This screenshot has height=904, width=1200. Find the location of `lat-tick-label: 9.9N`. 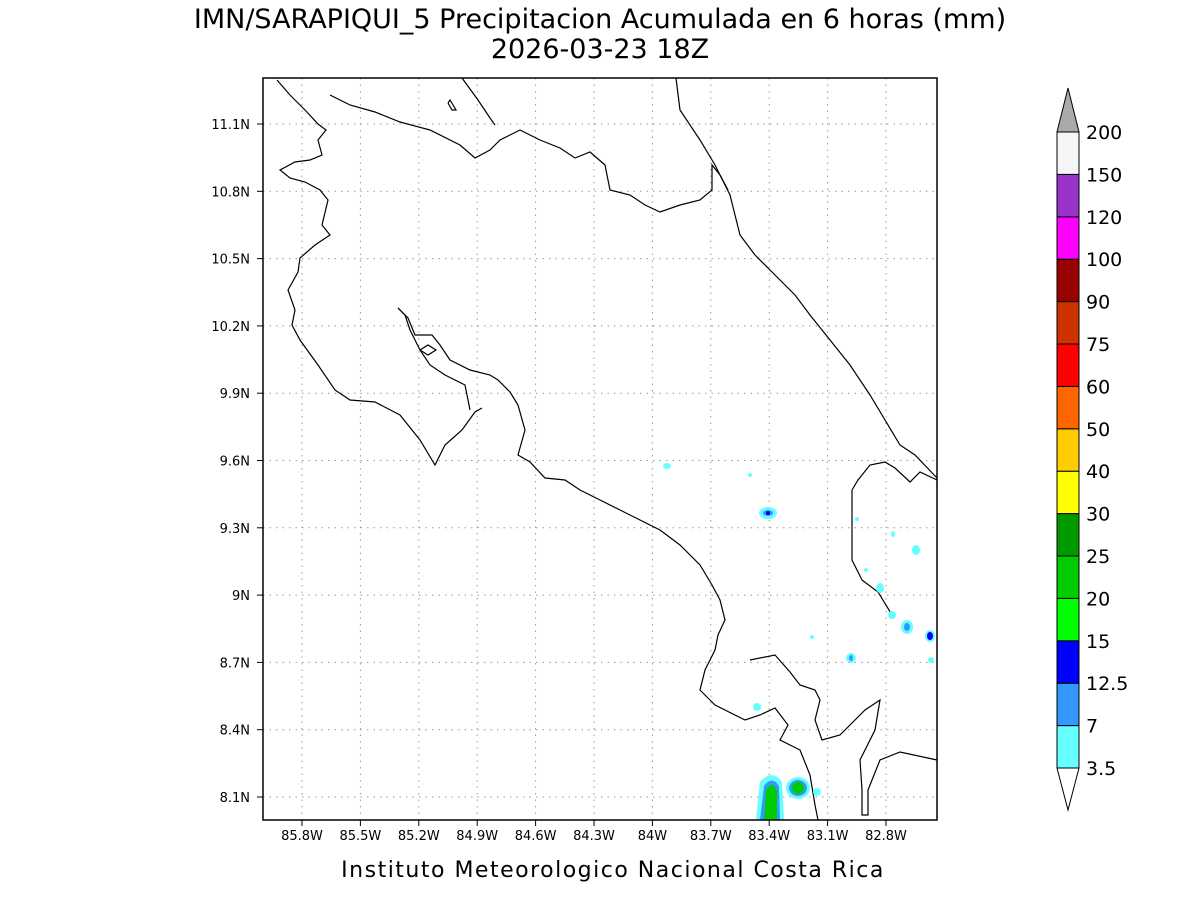

lat-tick-label: 9.9N is located at coordinates (235, 394).